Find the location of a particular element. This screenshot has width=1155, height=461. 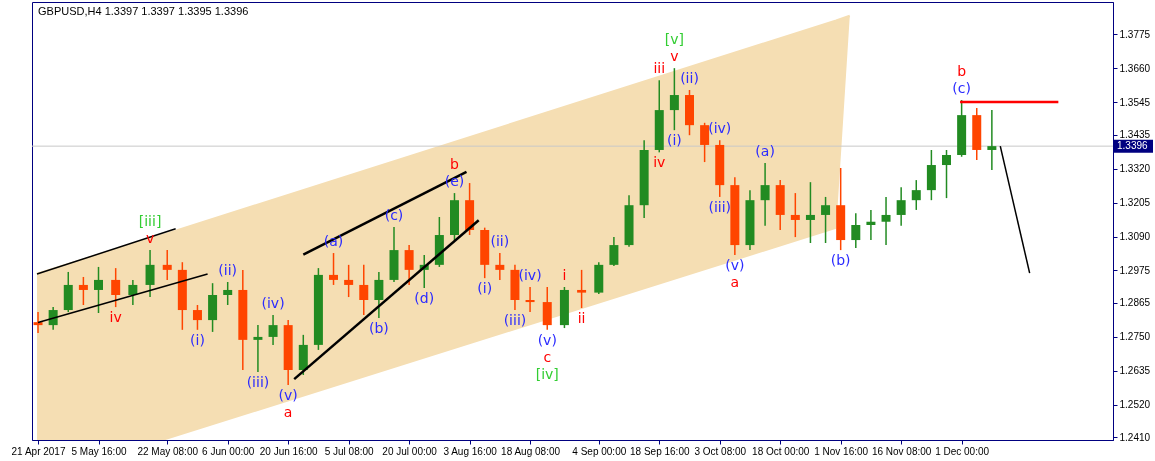

x-tick-label: 5 May 16:00 is located at coordinates (99, 451).